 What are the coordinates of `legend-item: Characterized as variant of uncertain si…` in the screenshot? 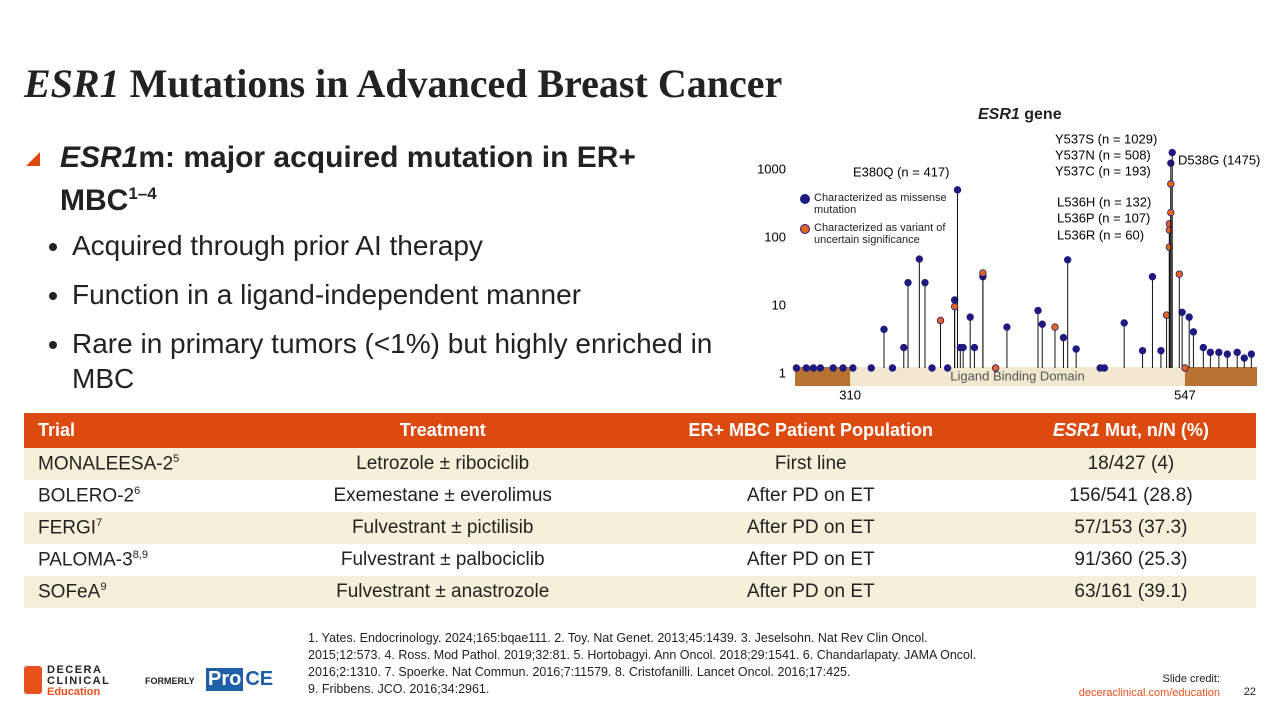 It's located at (875, 234).